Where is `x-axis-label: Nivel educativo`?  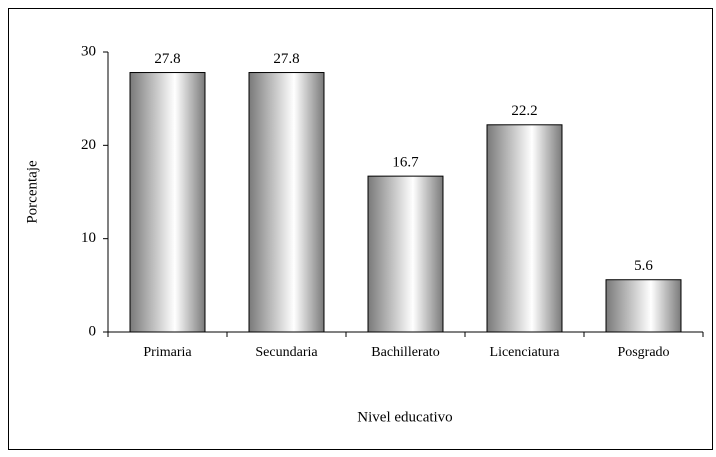 x-axis-label: Nivel educativo is located at coordinates (404, 417).